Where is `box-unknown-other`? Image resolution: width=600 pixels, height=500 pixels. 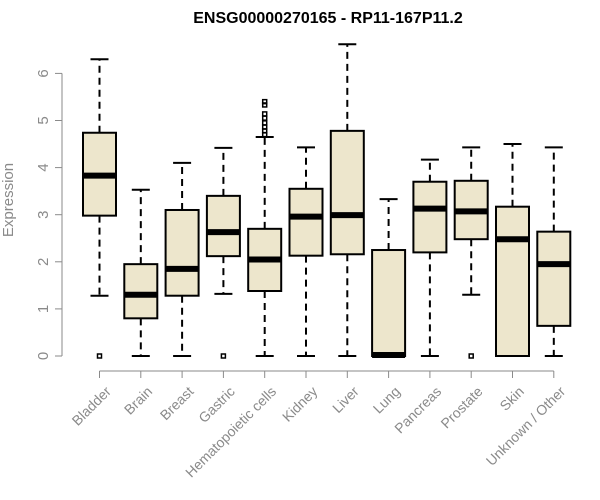 box-unknown-other is located at coordinates (554, 251).